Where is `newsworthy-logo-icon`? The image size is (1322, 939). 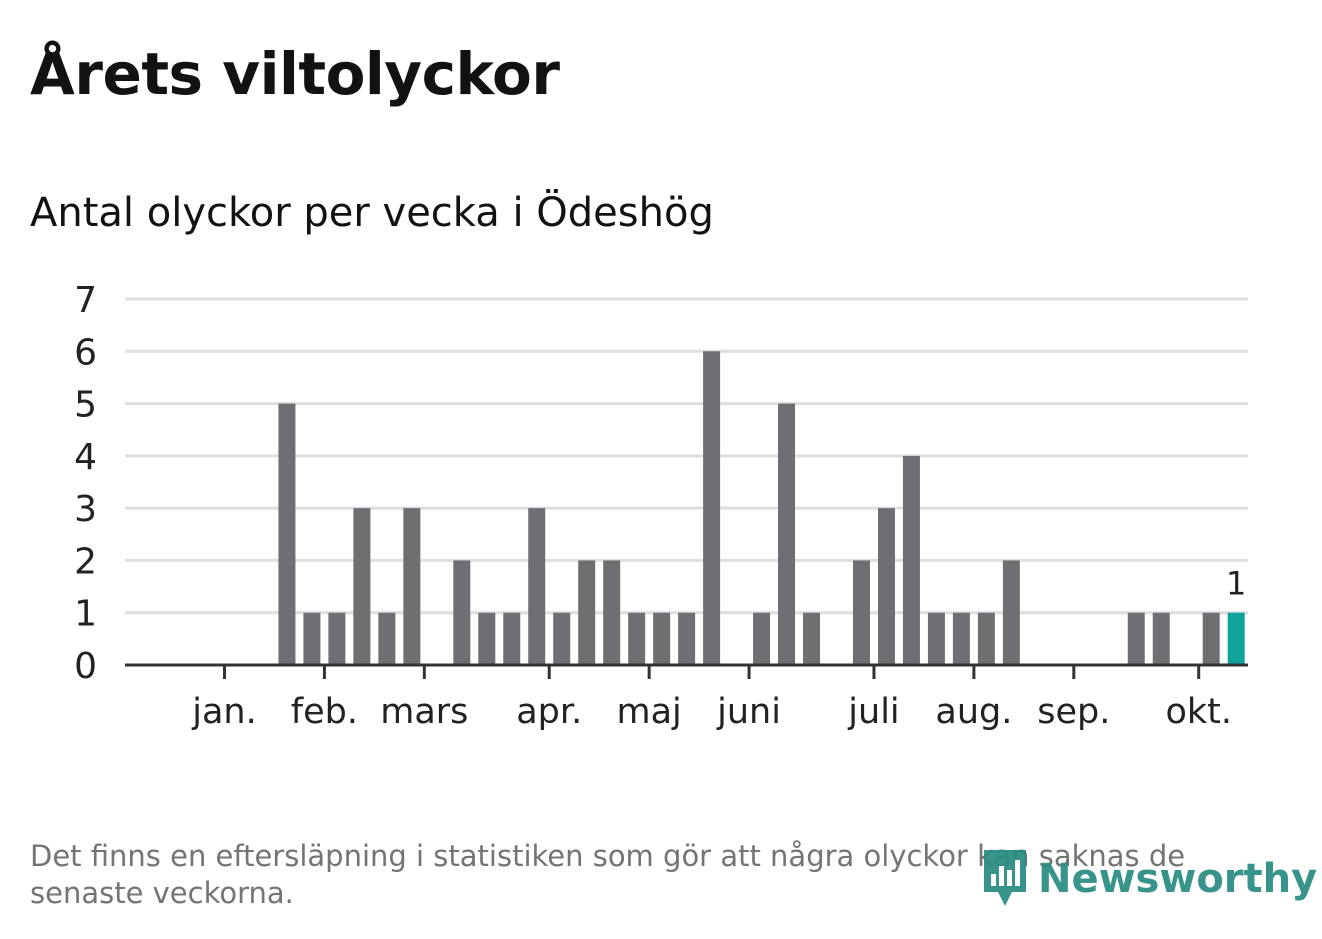 newsworthy-logo-icon is located at coordinates (1005, 878).